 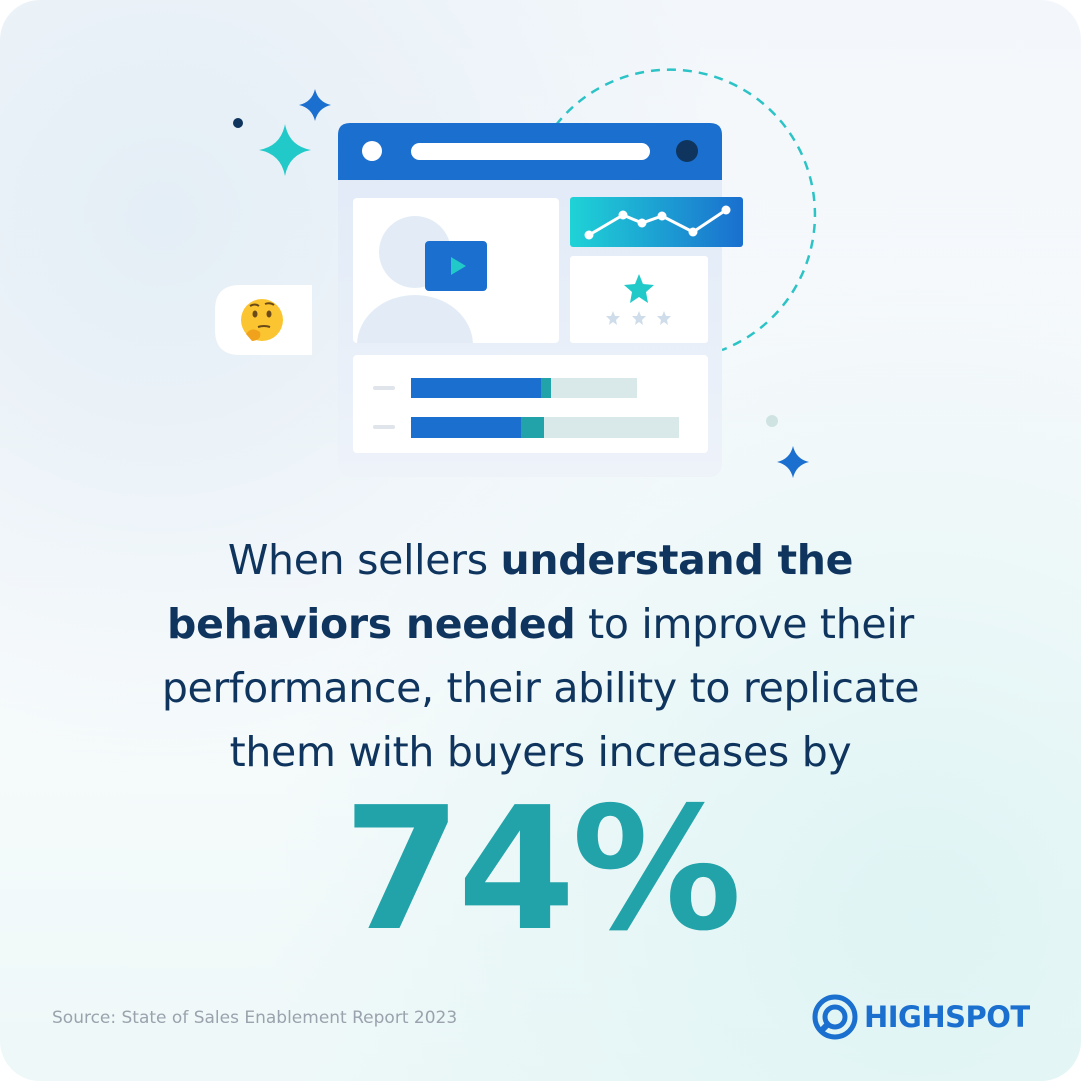 I want to click on address-bar, so click(x=530, y=151).